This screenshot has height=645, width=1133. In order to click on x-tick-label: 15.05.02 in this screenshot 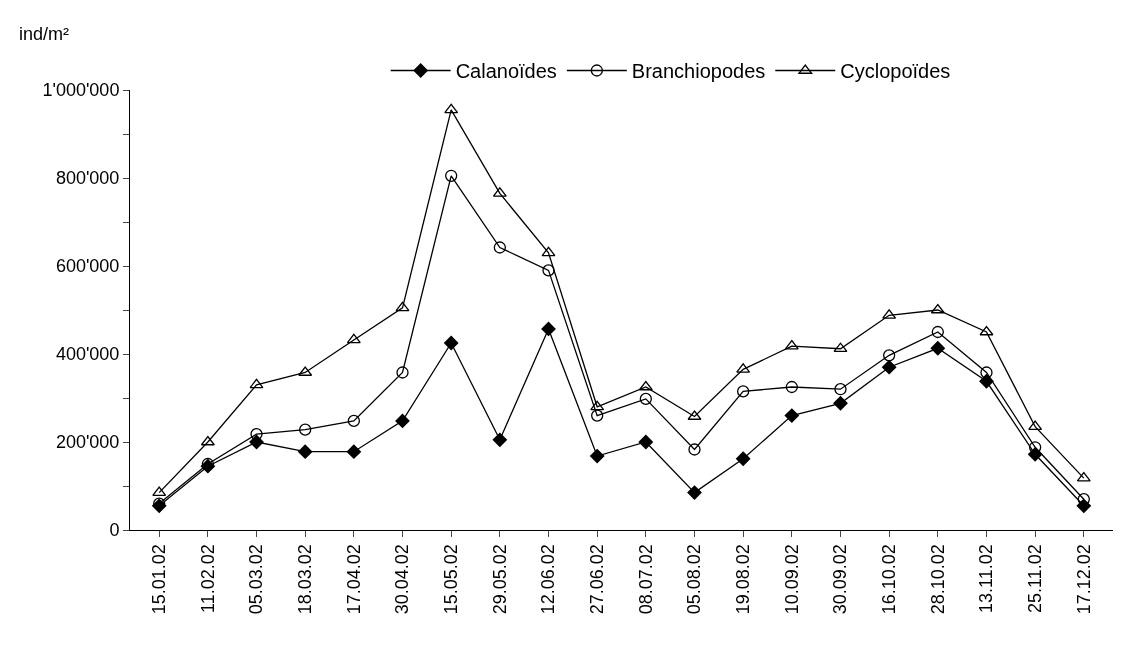, I will do `click(451, 579)`.